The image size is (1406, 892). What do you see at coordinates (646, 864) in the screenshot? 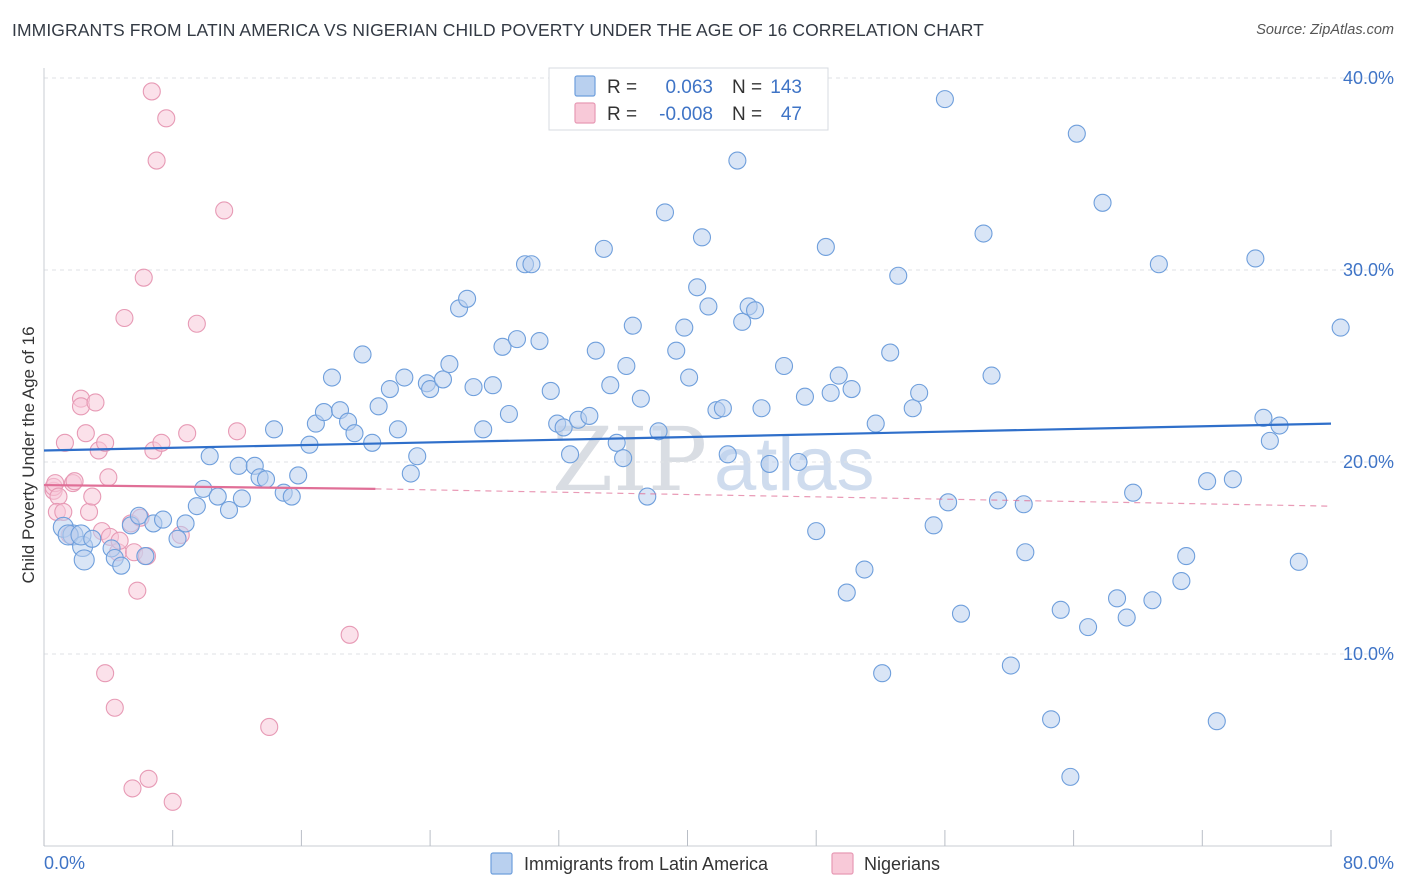
I see `series-legend-label-latin-america: Immigrants from Latin America` at bounding box center [646, 864].